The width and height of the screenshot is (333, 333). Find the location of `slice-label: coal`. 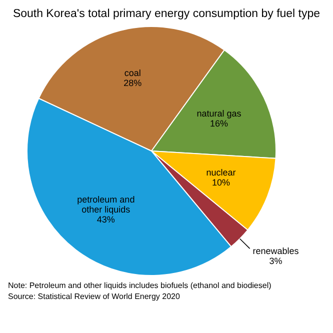

slice-label: coal is located at coordinates (132, 73).